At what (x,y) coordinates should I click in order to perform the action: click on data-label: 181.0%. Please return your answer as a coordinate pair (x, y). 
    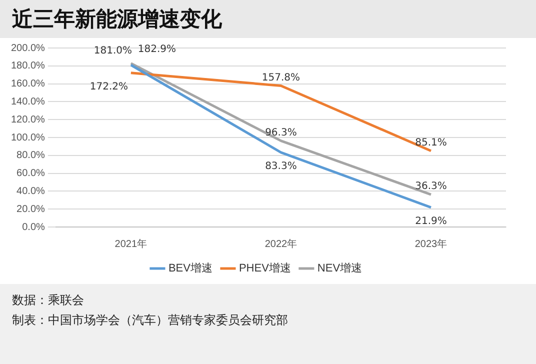
    Looking at the image, I should click on (113, 51).